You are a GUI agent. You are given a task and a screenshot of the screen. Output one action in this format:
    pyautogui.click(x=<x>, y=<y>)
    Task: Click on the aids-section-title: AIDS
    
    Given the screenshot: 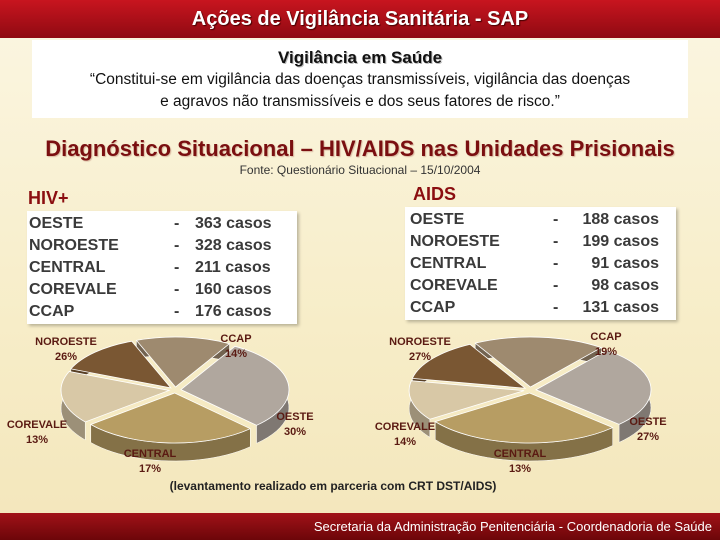 What is the action you would take?
    pyautogui.click(x=435, y=194)
    